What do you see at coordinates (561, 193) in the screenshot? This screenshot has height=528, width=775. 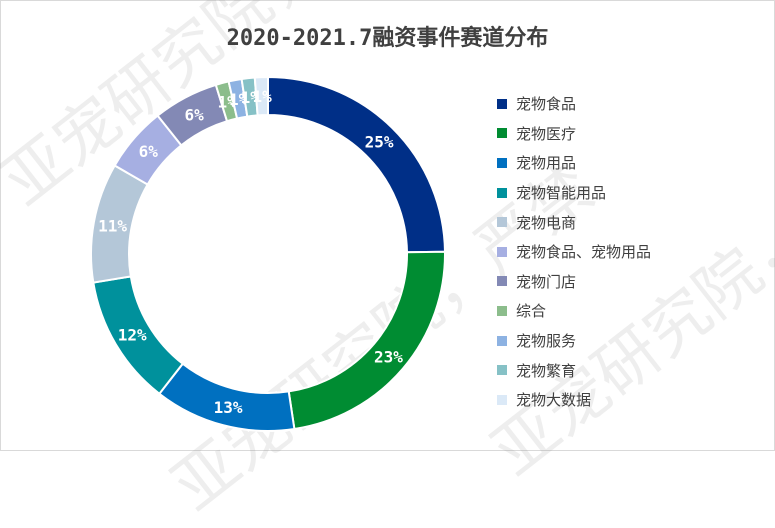 I see `legend-label-3: 宠物智能用品` at bounding box center [561, 193].